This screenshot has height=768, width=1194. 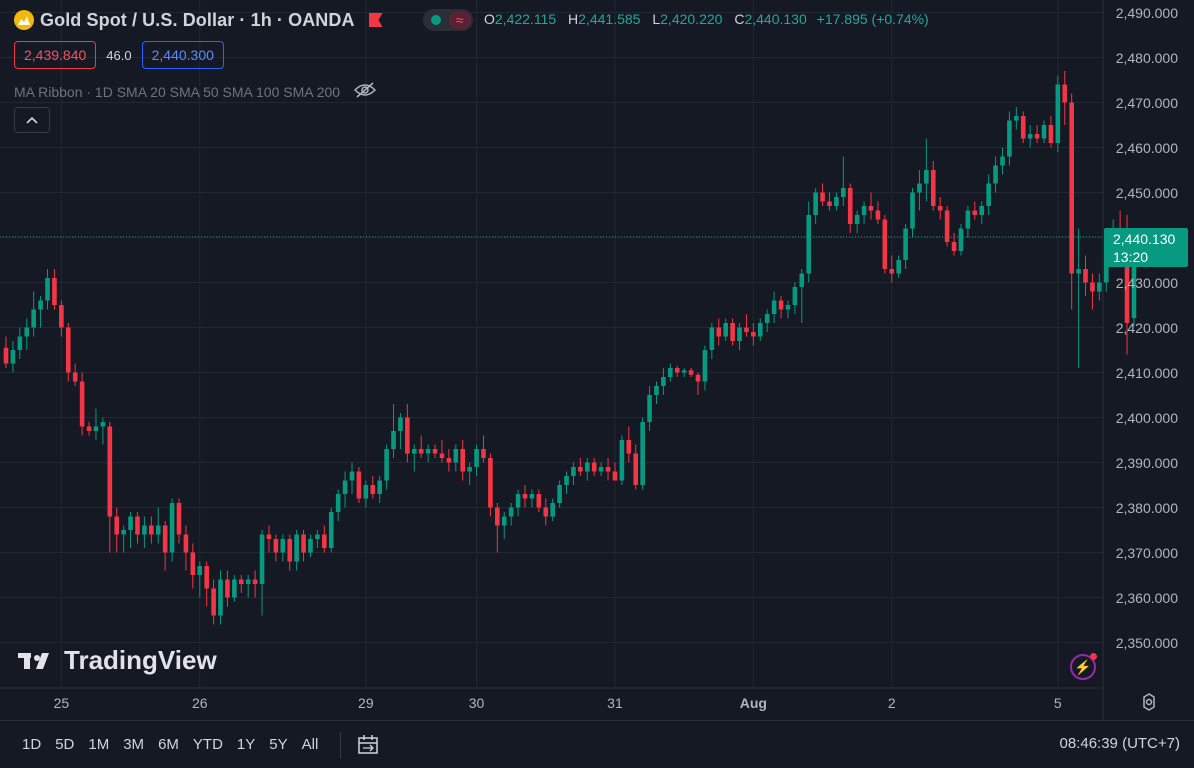 I want to click on y-tick-label: 2,370.000, so click(x=1146, y=552).